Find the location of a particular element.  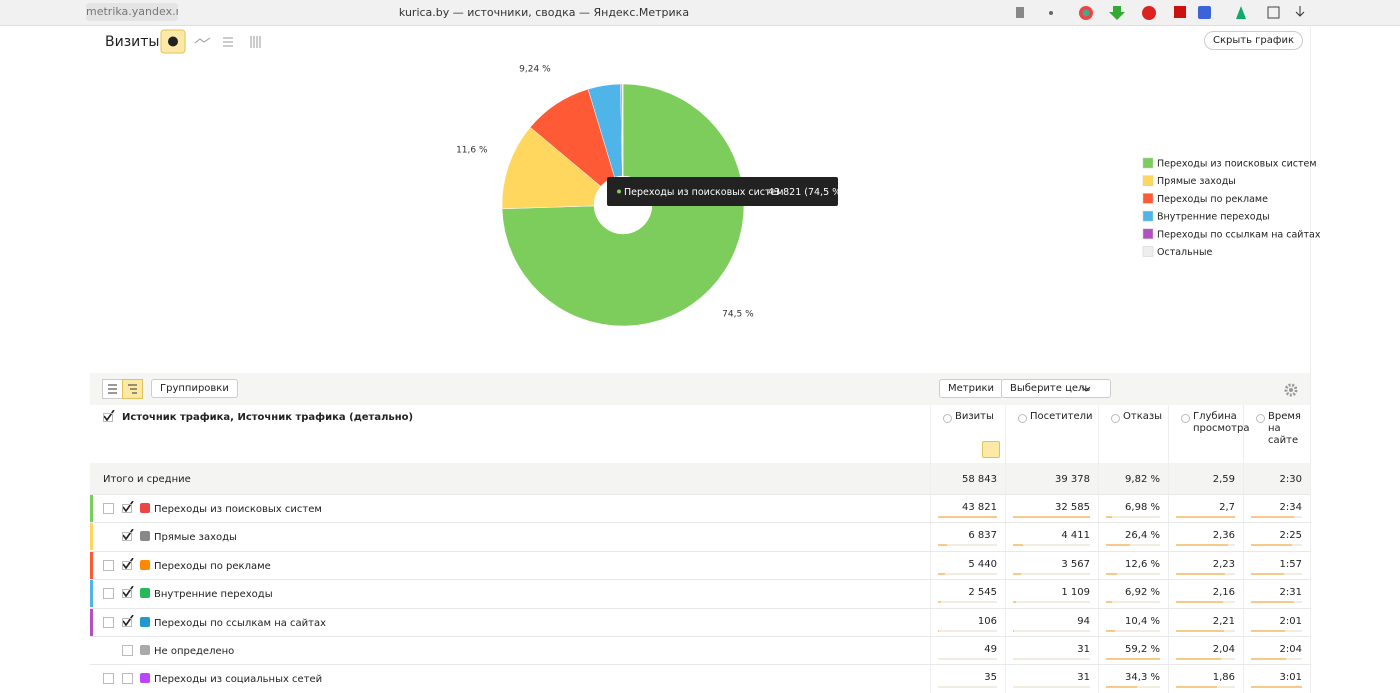

settings-icon is located at coordinates (1291, 390).